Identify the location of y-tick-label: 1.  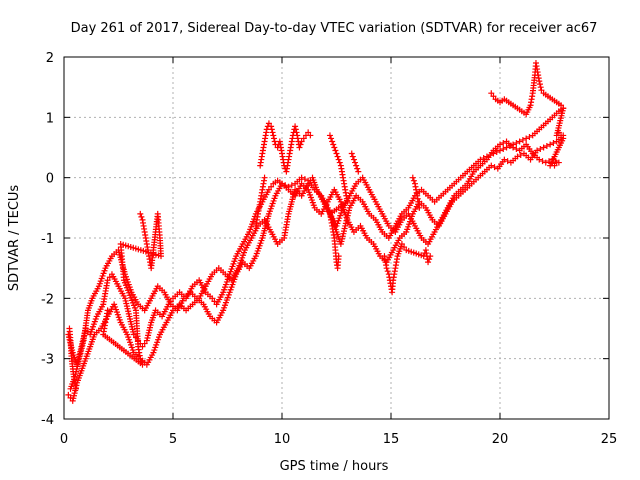
(50, 118).